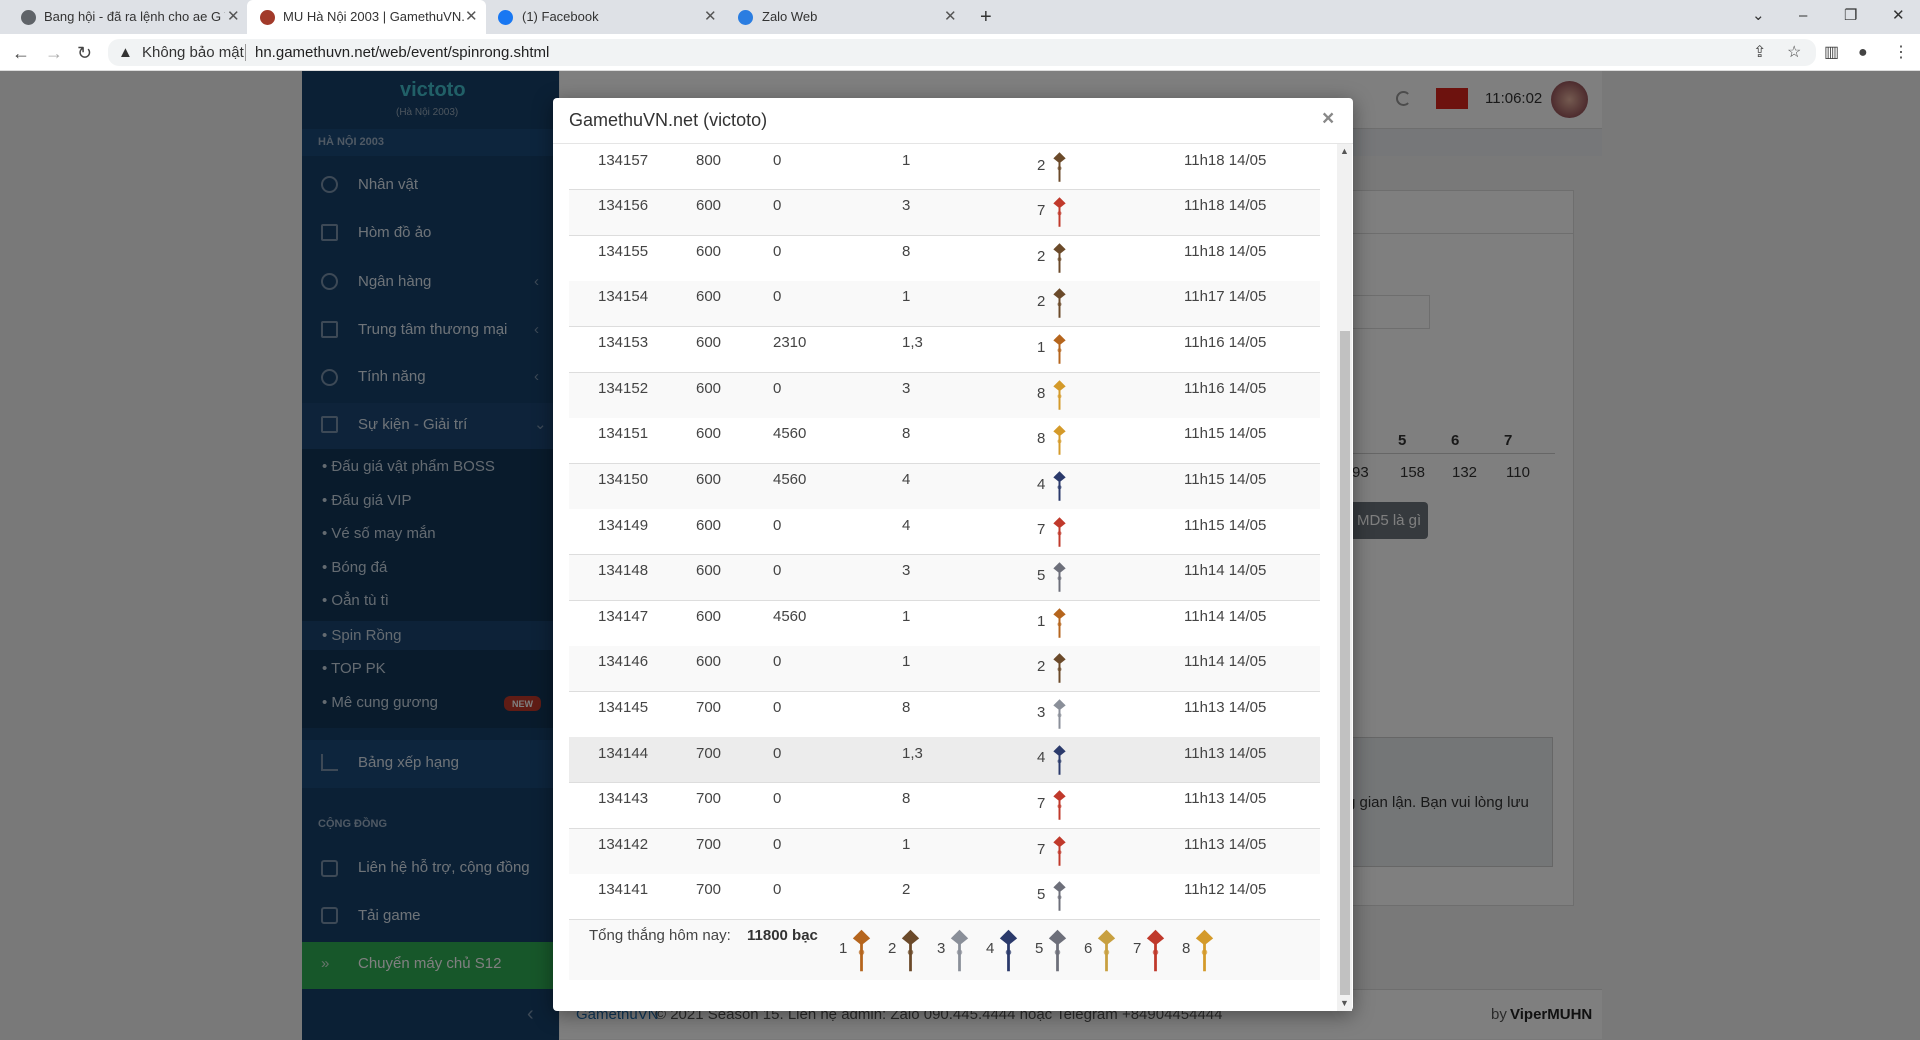 The image size is (1920, 1040). What do you see at coordinates (623, 753) in the screenshot?
I see `table-cell: 134144` at bounding box center [623, 753].